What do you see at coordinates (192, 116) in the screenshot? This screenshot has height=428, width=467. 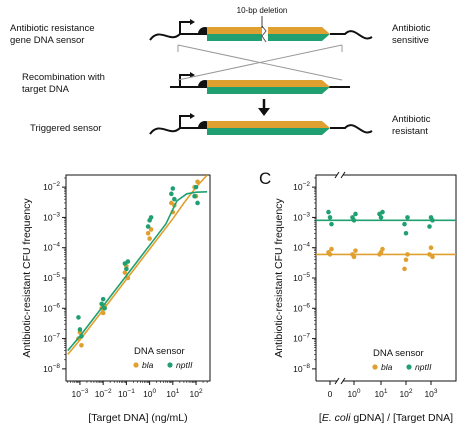 I see `triggered-construct-promoter-head` at bounding box center [192, 116].